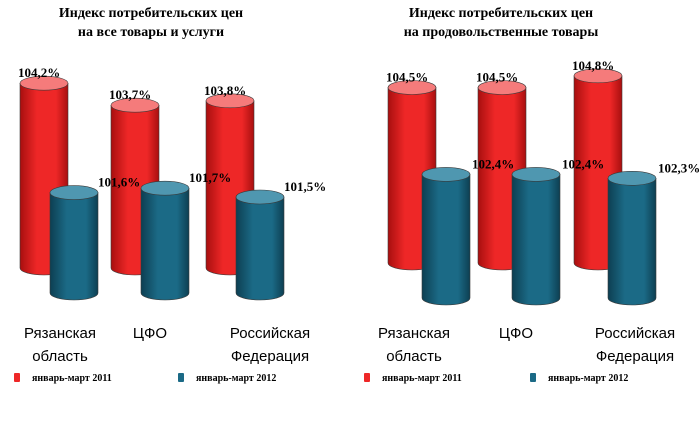 The height and width of the screenshot is (423, 700). I want to click on value-label: 104,2%, so click(39, 72).